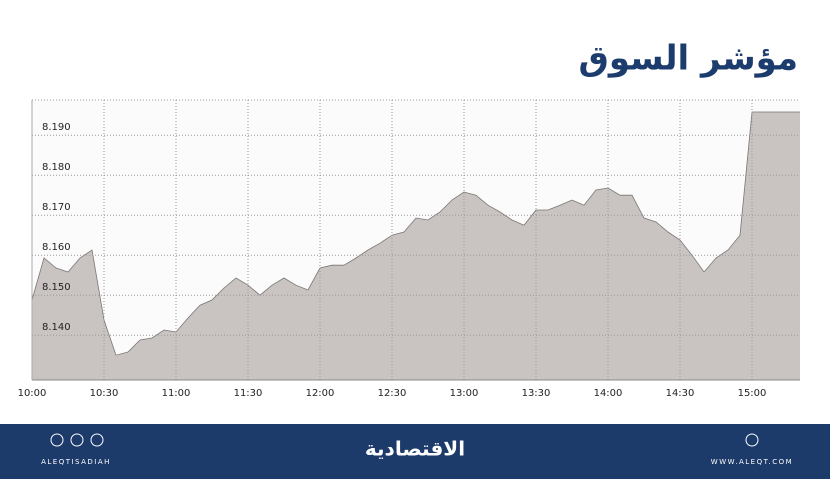 The width and height of the screenshot is (830, 479). Describe the element at coordinates (56, 287) in the screenshot. I see `y-tick-label: 8.150` at that location.